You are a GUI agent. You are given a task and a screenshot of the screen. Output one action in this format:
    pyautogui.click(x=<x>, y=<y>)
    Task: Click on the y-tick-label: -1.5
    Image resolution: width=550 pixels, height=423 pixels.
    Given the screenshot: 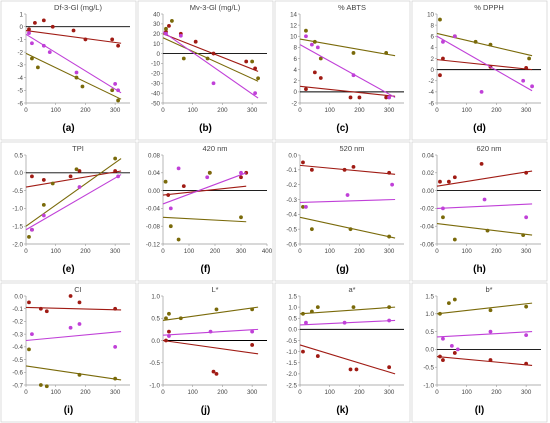 What is the action you would take?
    pyautogui.click(x=17, y=227)
    